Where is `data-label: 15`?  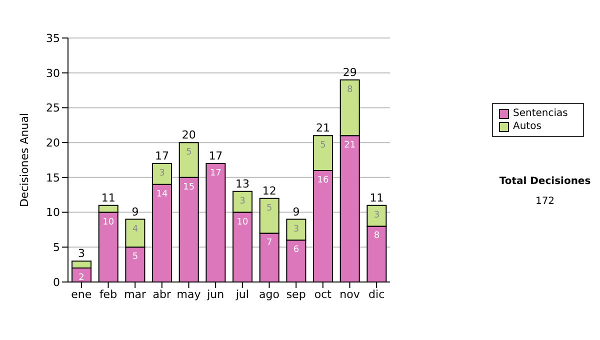
data-label: 15 is located at coordinates (189, 187).